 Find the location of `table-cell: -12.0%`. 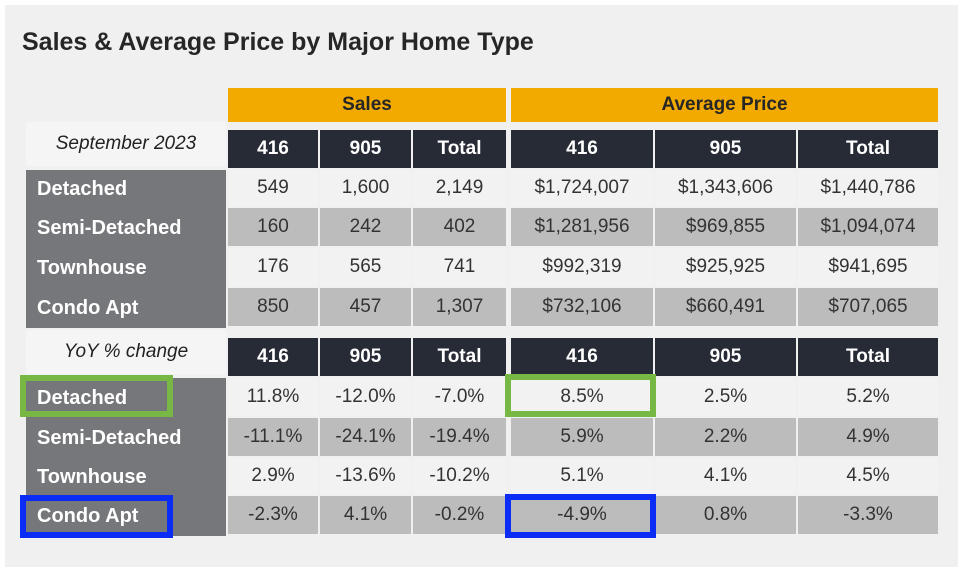

table-cell: -12.0% is located at coordinates (365, 397).